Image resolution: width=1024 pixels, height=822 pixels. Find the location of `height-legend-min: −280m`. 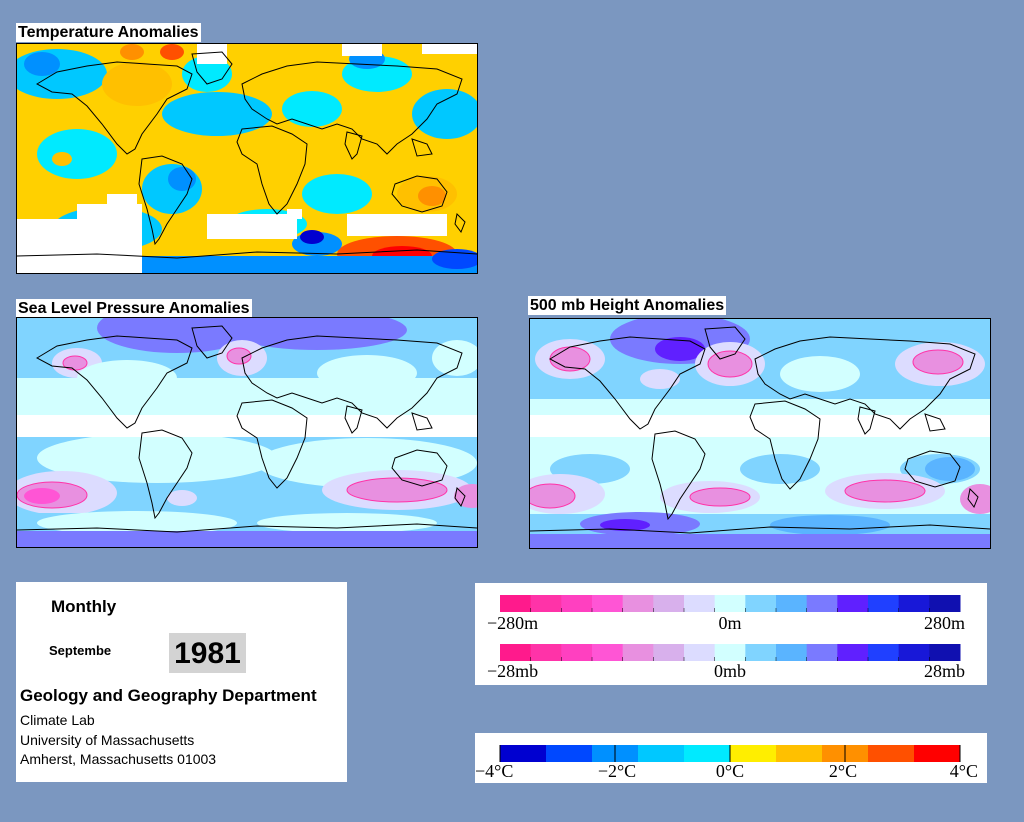

height-legend-min: −280m is located at coordinates (512, 623).